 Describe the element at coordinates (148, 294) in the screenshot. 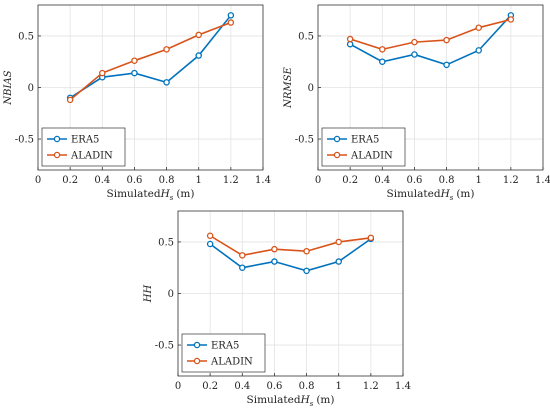

I see `y-axis-label: HH` at that location.